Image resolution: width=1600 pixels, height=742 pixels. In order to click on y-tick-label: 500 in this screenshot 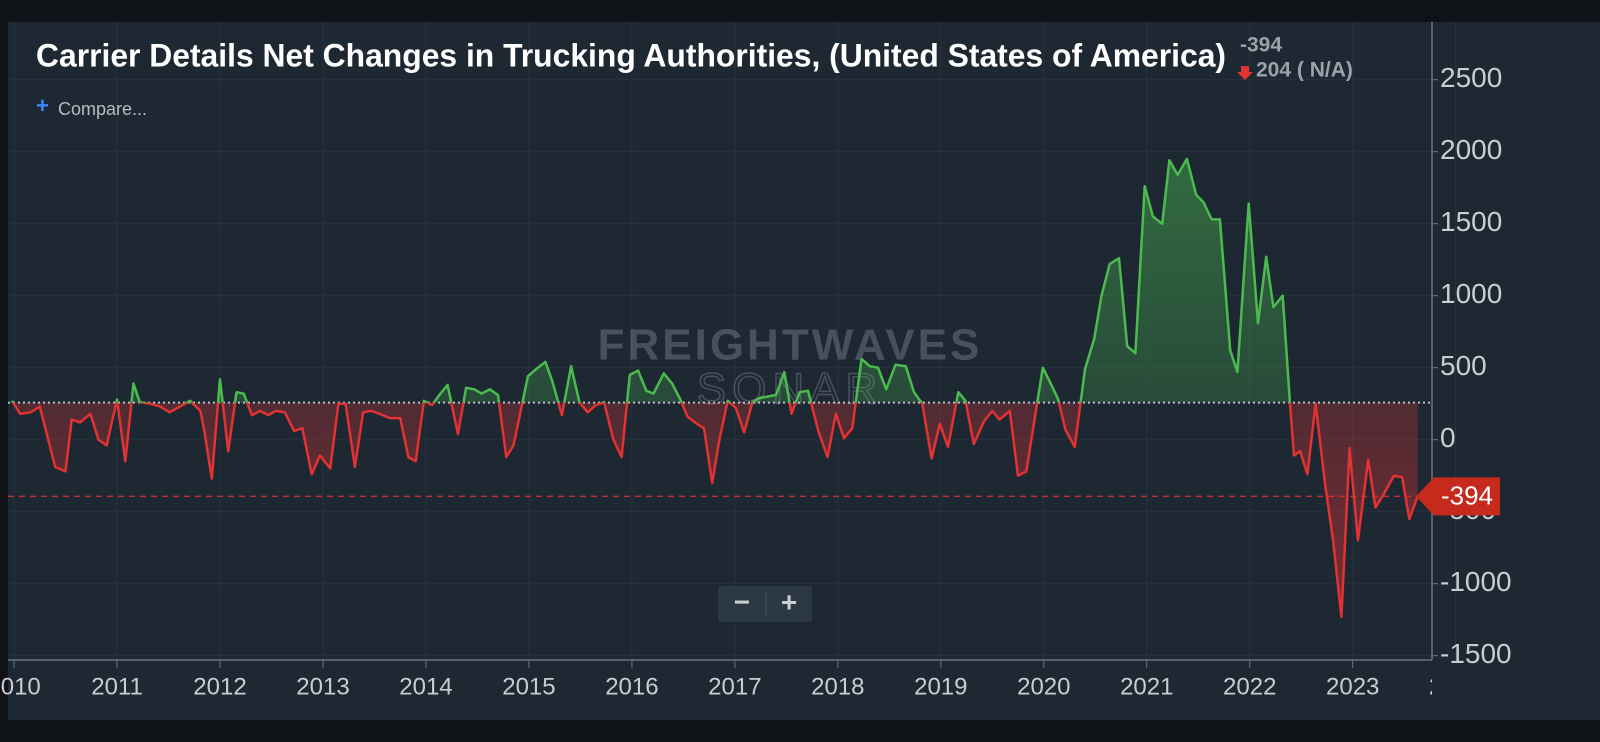, I will do `click(1463, 365)`.